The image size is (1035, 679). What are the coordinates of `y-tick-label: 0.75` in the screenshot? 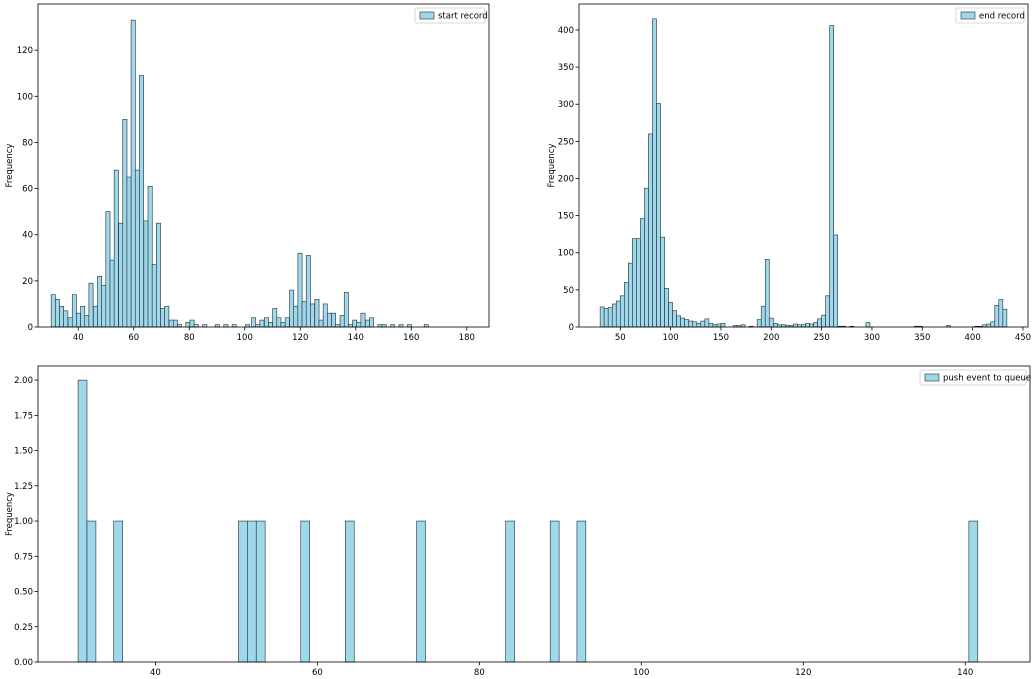 It's located at (23, 557).